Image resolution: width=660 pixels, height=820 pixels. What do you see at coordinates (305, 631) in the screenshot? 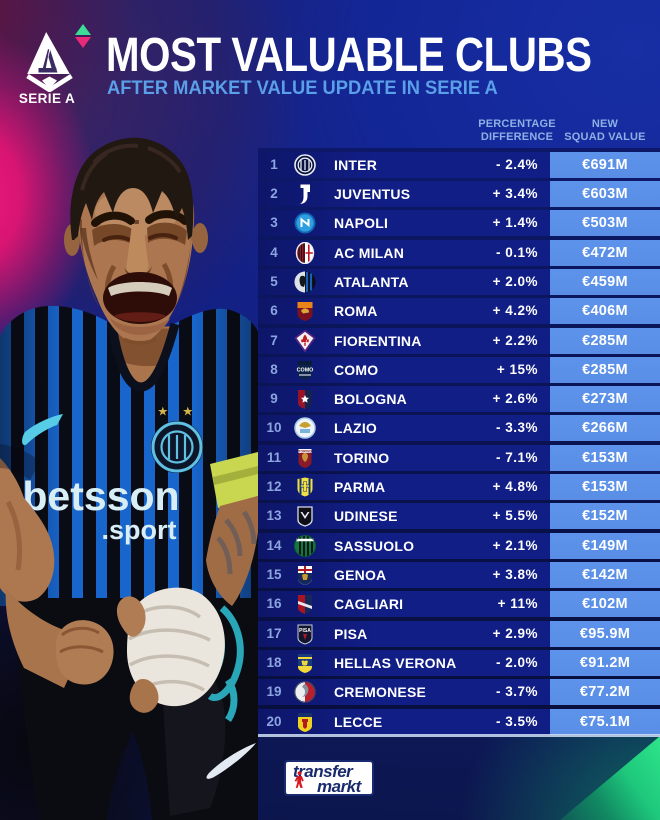
I see `svg-text: PISA` at bounding box center [305, 631].